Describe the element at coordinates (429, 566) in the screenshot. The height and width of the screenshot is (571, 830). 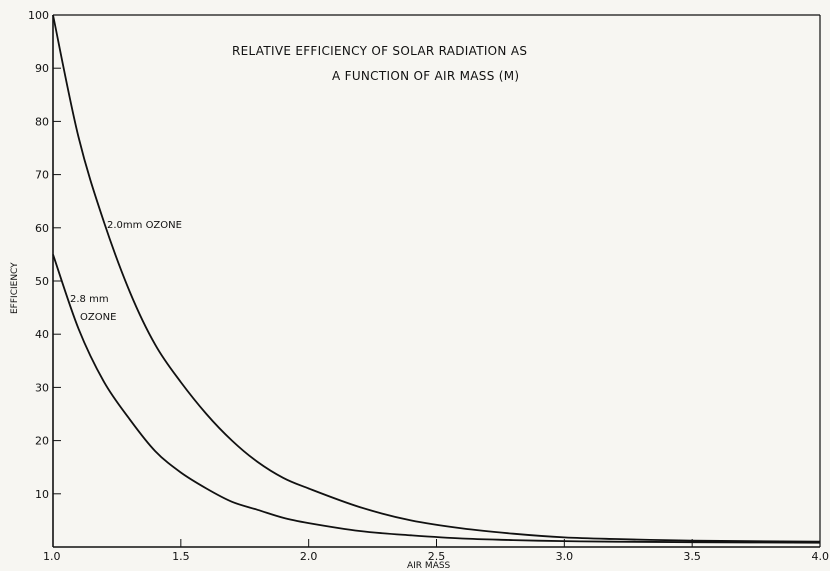
I see `x-axis-title: AIR MASS` at that location.